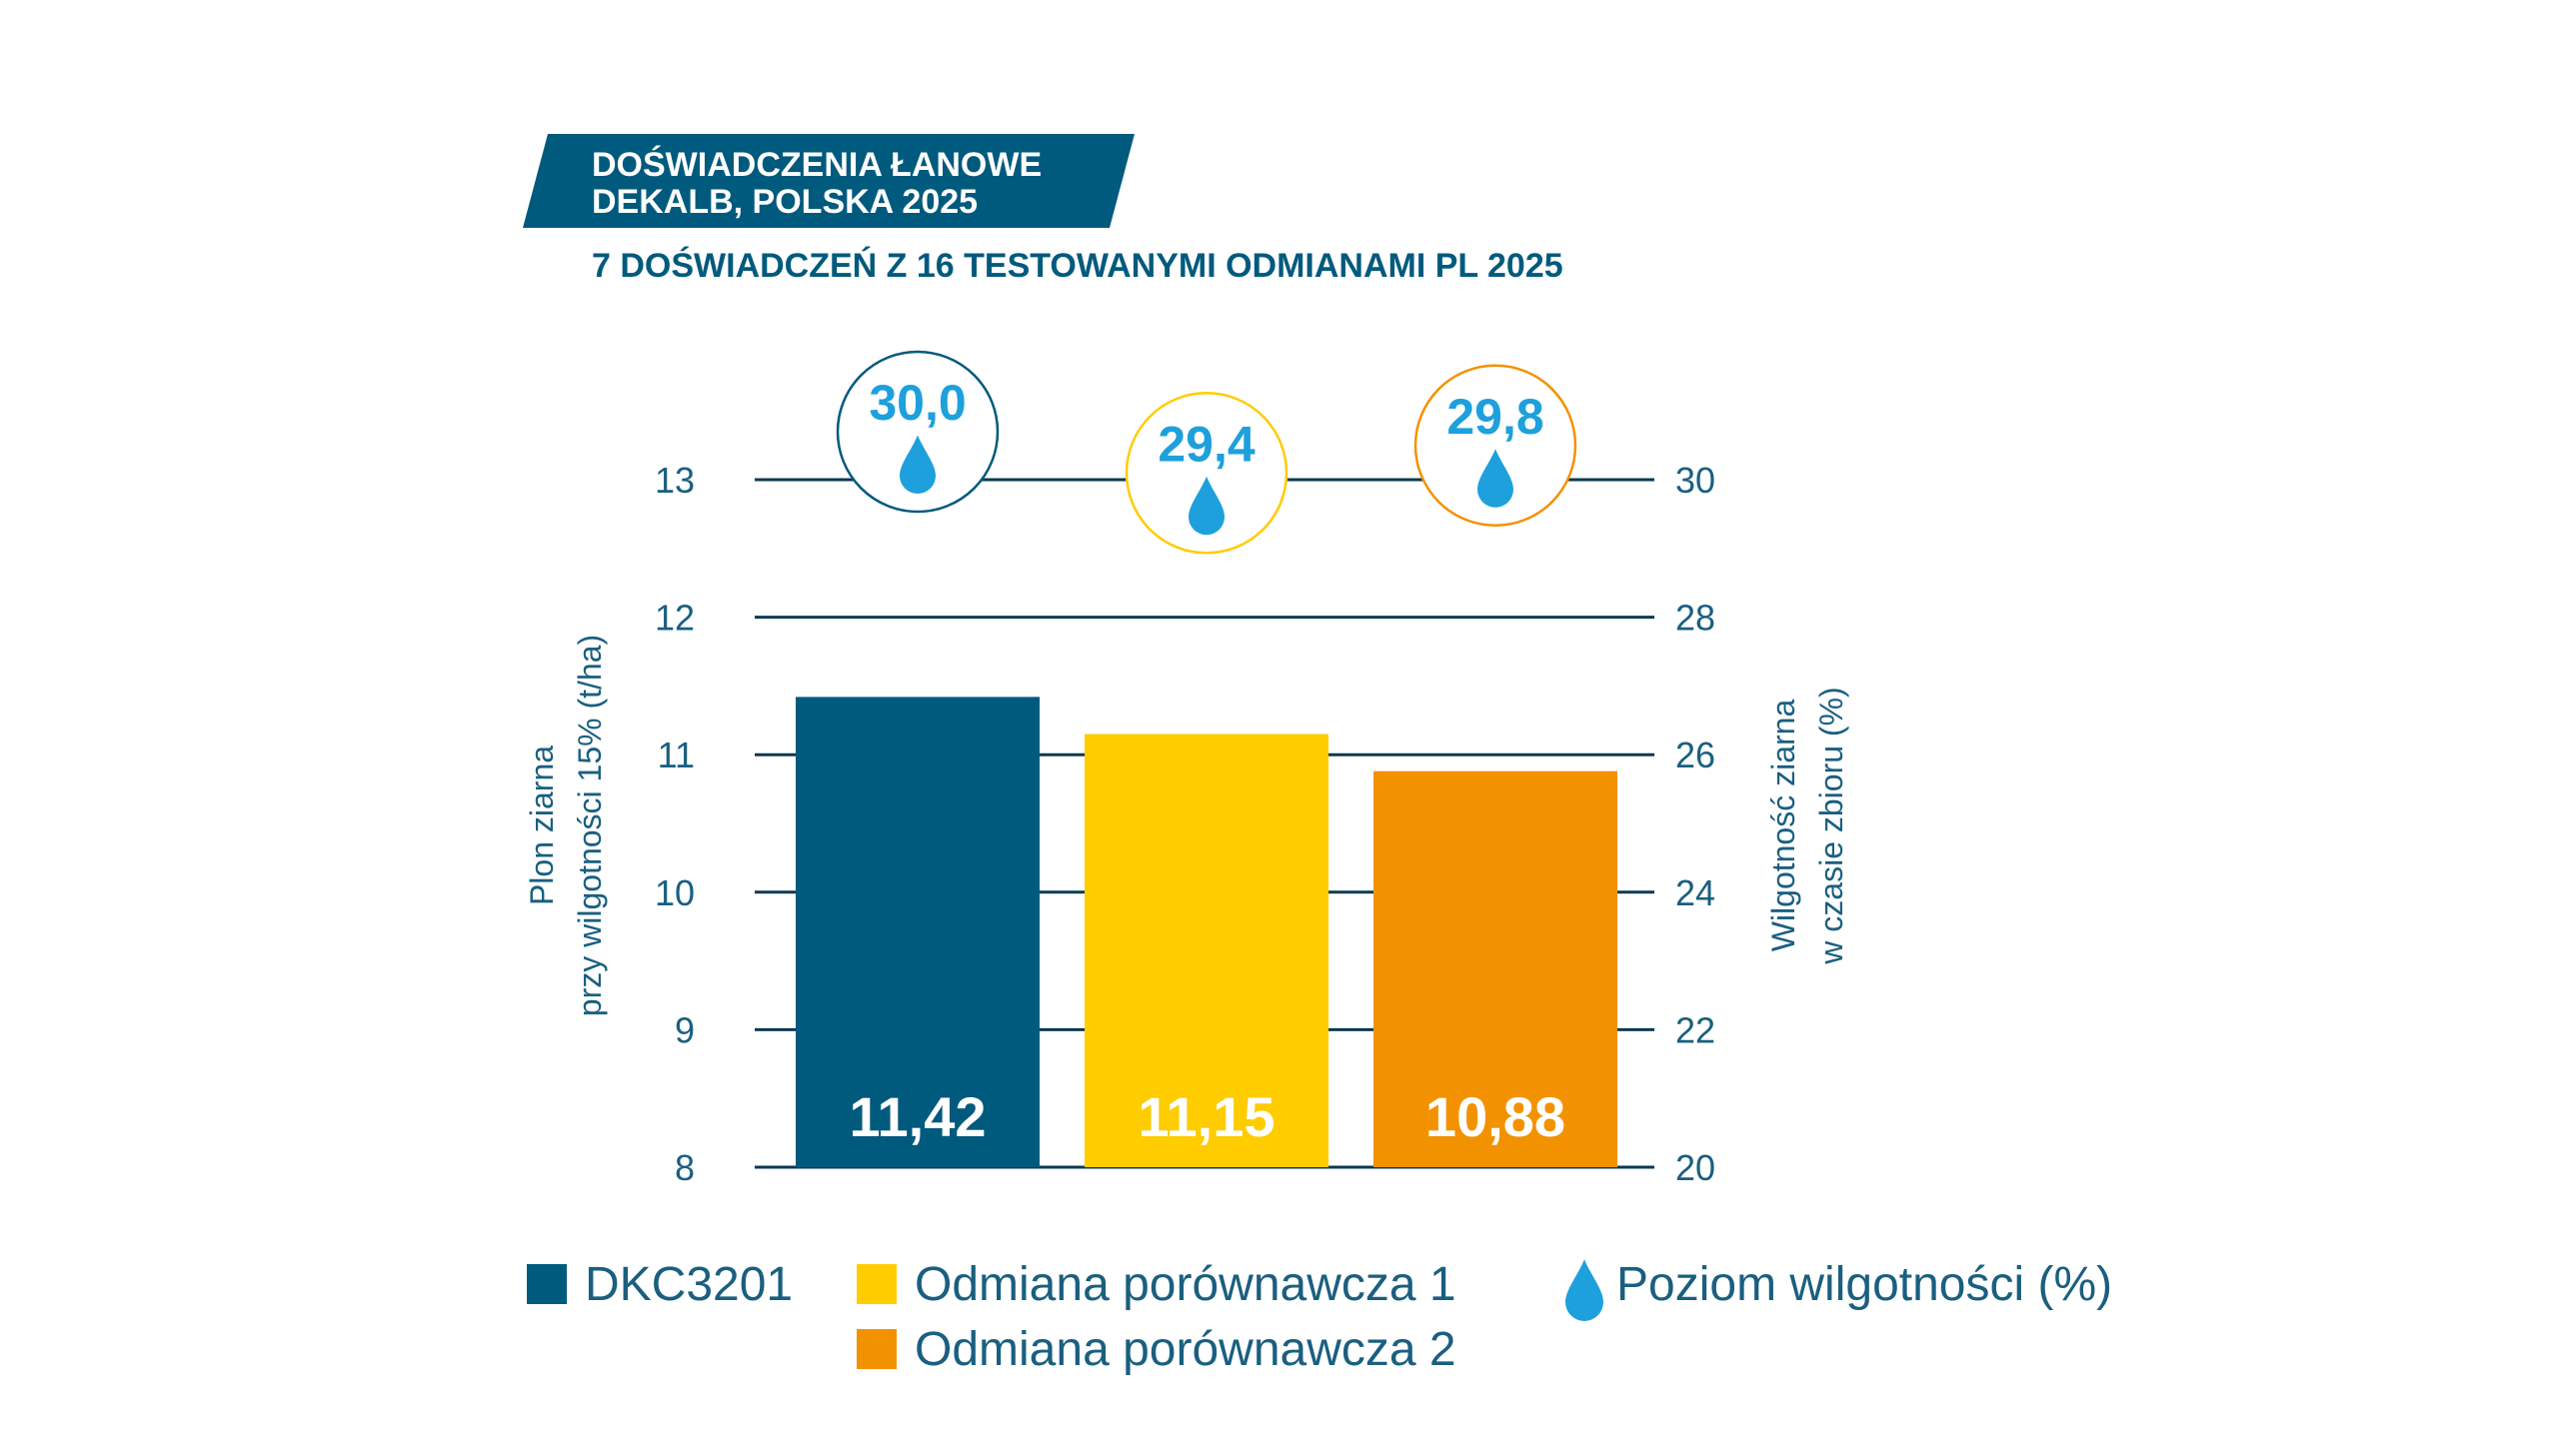 This screenshot has height=1456, width=2559. I want to click on left-tick-label: 12, so click(675, 618).